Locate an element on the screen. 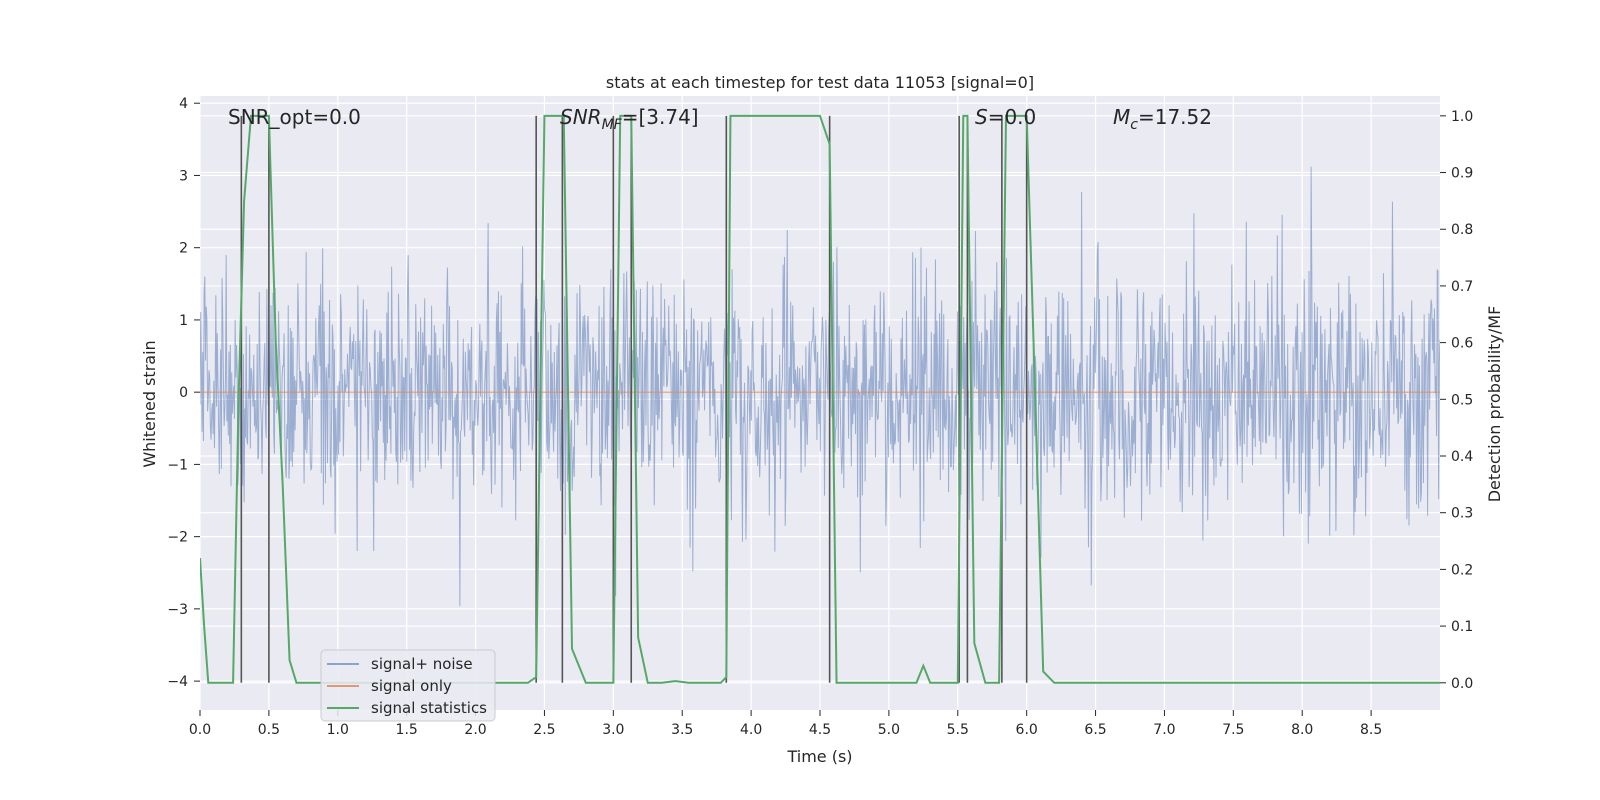  y-left-axis-ticks: 4 3 2 1 0 −1 −2 −3 −4 is located at coordinates (183, 393).